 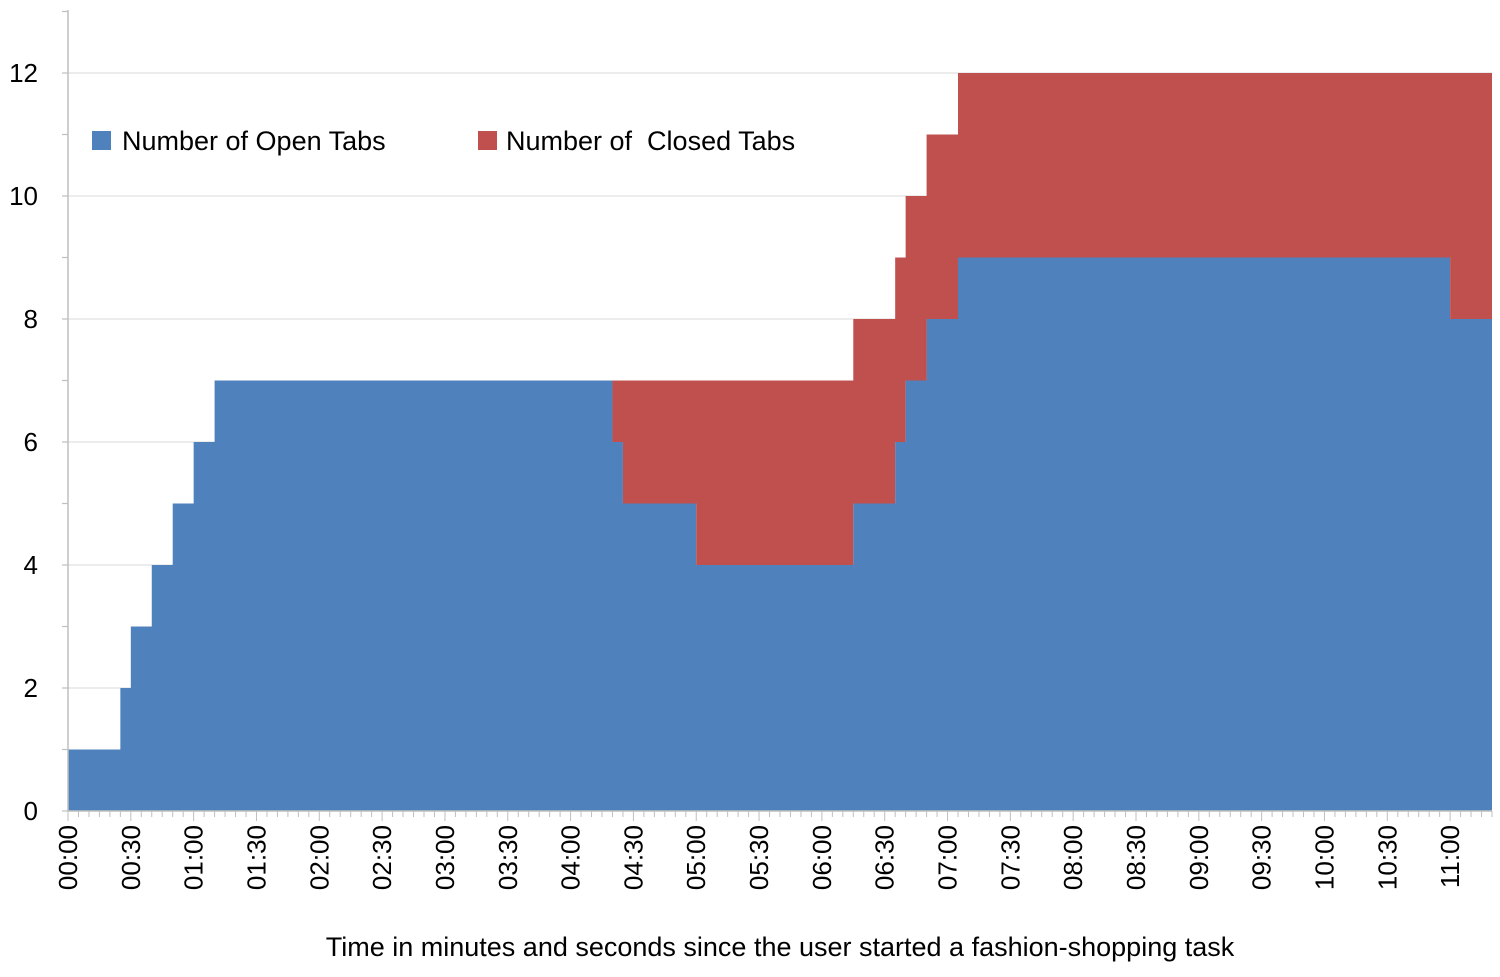 I want to click on x-tick-label-5: 02:30, so click(x=382, y=857).